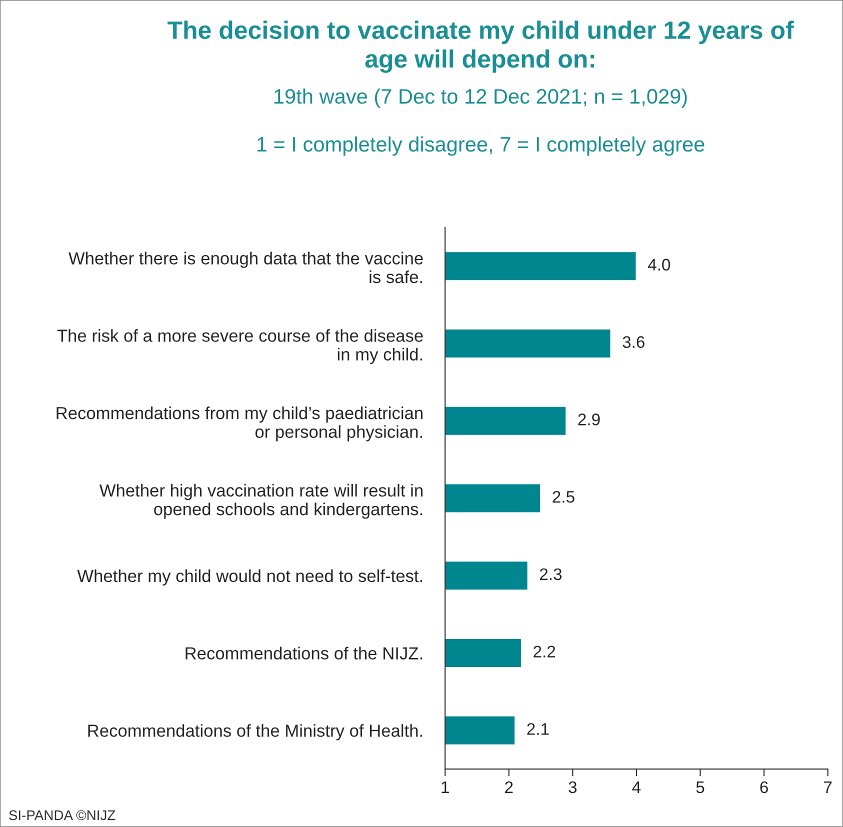 The width and height of the screenshot is (843, 827). Describe the element at coordinates (240, 346) in the screenshot. I see `y-tick-label: The risk of a more severe course of the disease in my child.` at that location.